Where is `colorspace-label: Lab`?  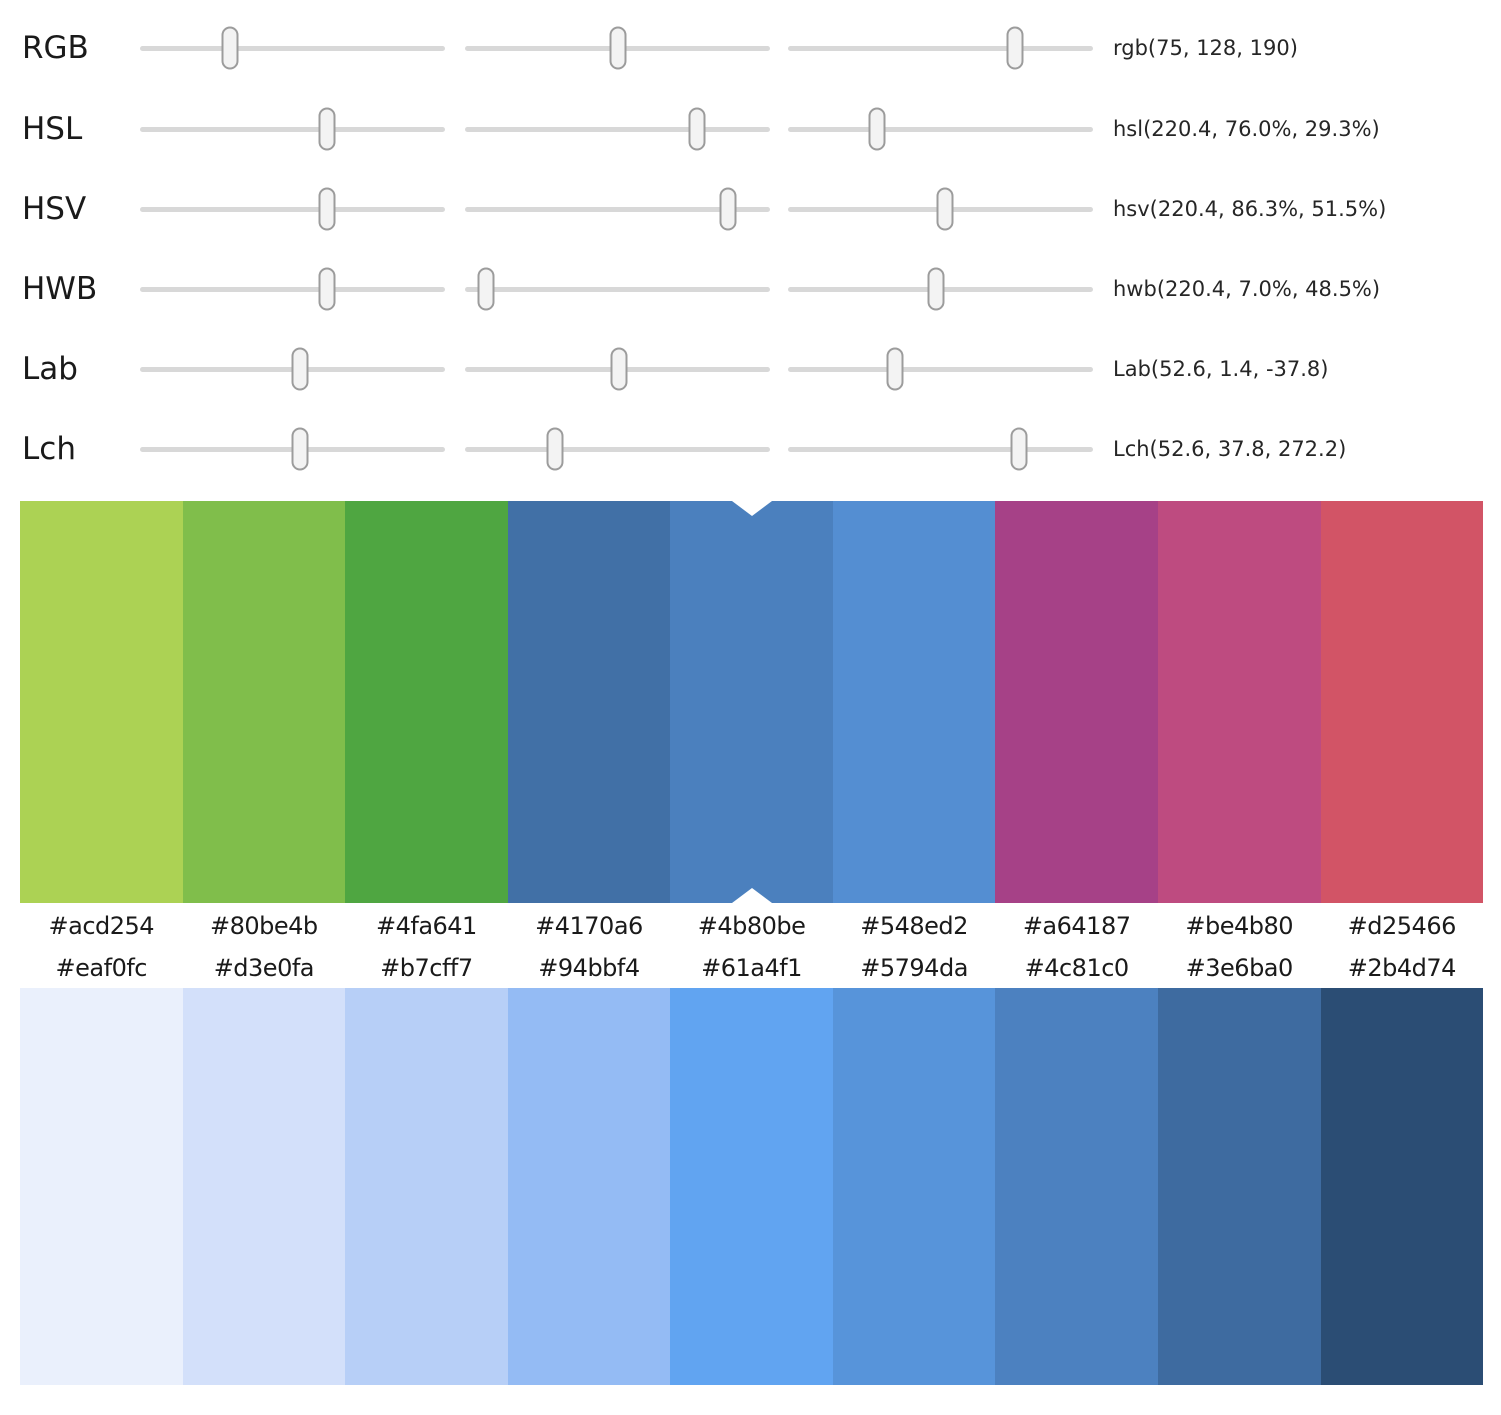
colorspace-label: Lab is located at coordinates (50, 369).